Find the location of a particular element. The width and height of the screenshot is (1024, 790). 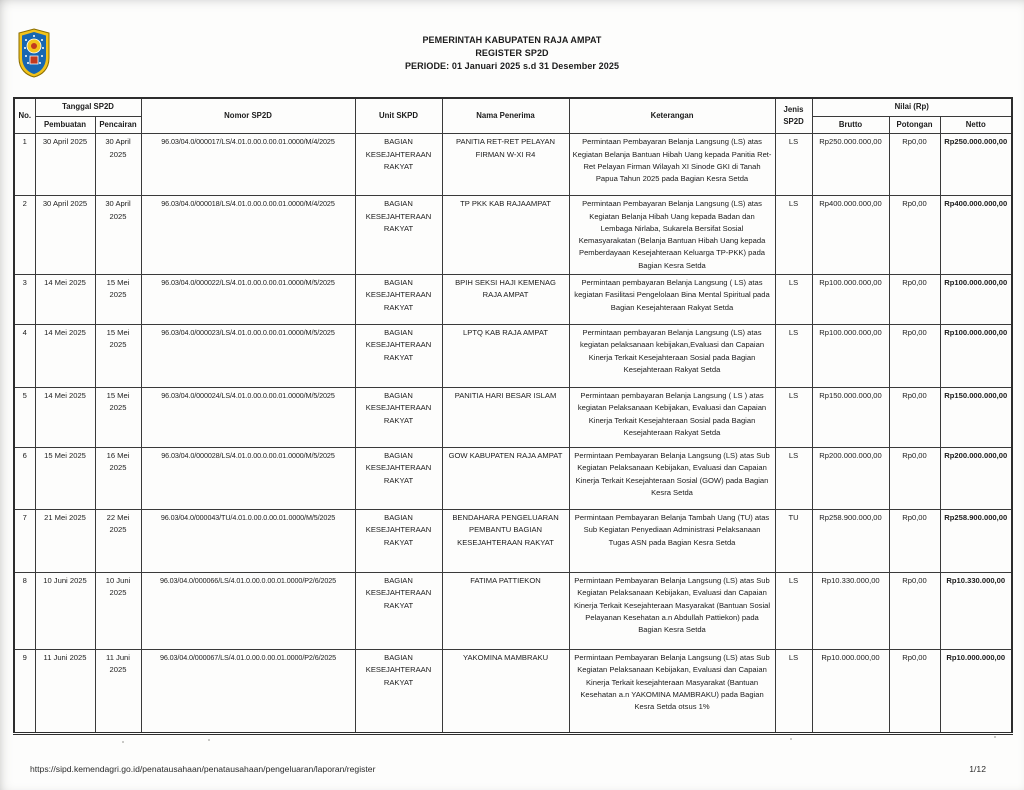

cell-jenis-sp2d: TU is located at coordinates (793, 541).